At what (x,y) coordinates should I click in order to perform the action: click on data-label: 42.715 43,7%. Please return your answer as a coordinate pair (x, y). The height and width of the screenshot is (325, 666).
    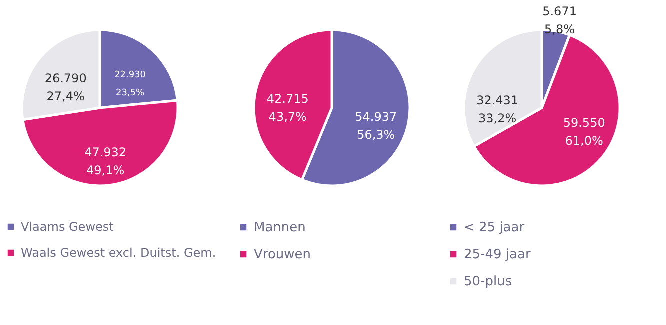
    Looking at the image, I should click on (287, 108).